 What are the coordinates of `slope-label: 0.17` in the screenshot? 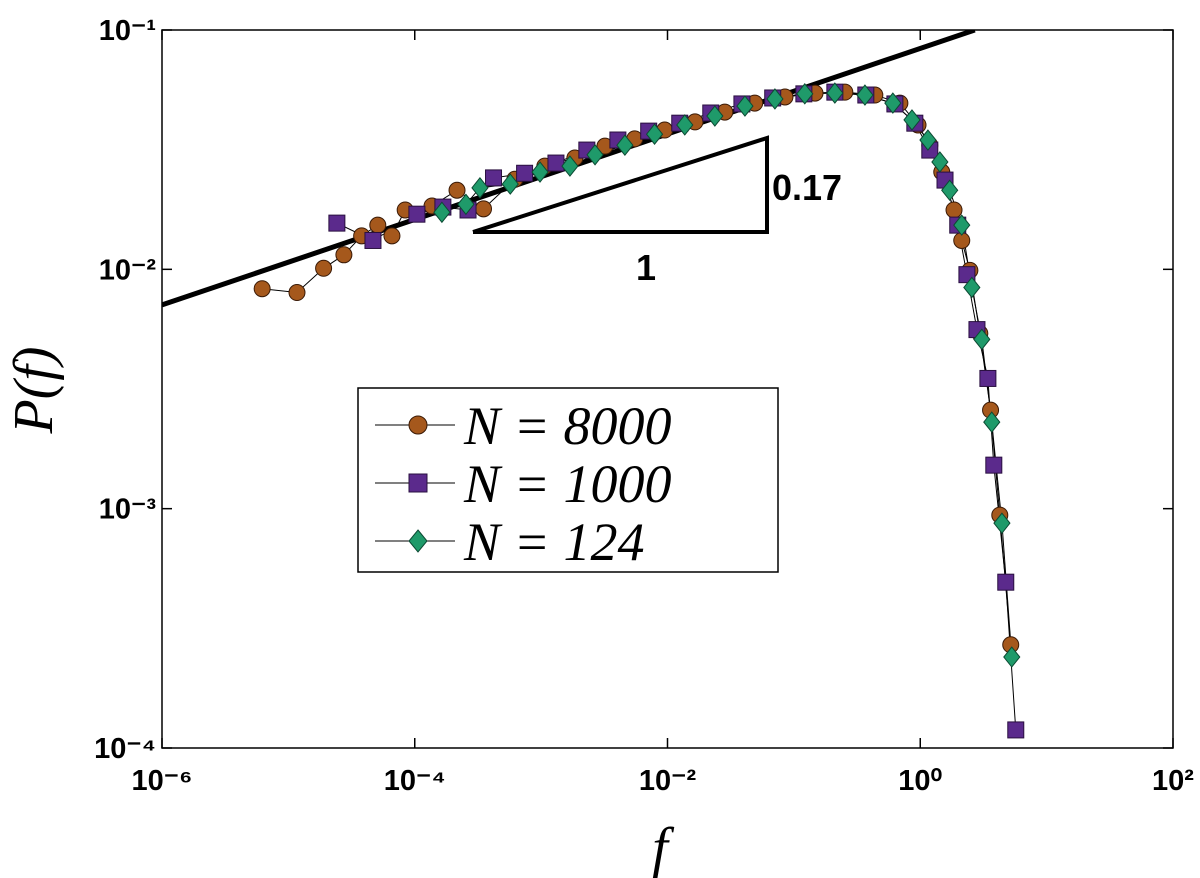 It's located at (807, 187).